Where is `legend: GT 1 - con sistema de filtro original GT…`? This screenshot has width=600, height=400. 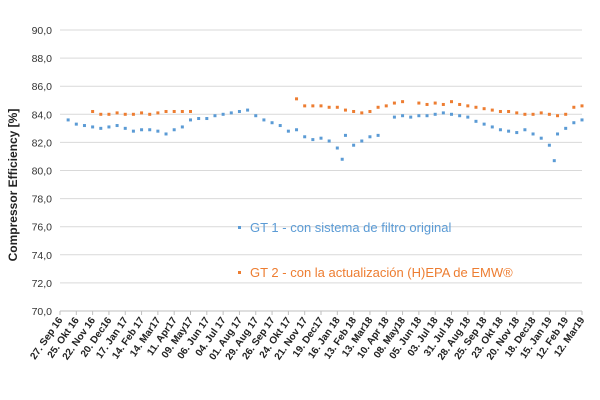 legend: GT 1 - con sistema de filtro original GT… is located at coordinates (375, 250).